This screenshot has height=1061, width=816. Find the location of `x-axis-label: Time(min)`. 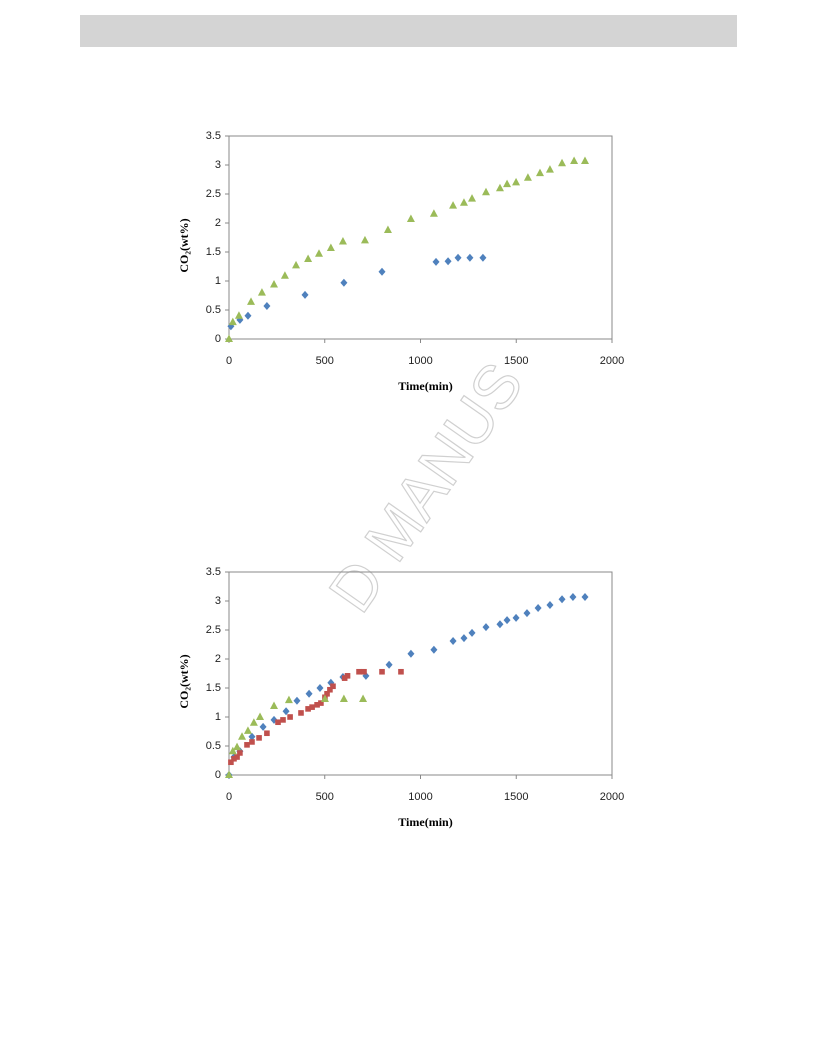

x-axis-label: Time(min) is located at coordinates (425, 822).